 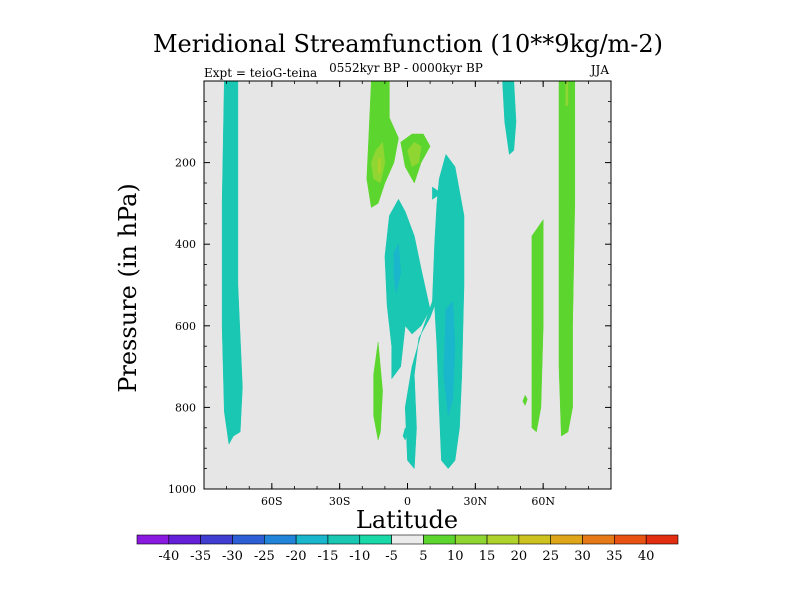 I want to click on colorbar-label: 10, so click(x=455, y=556).